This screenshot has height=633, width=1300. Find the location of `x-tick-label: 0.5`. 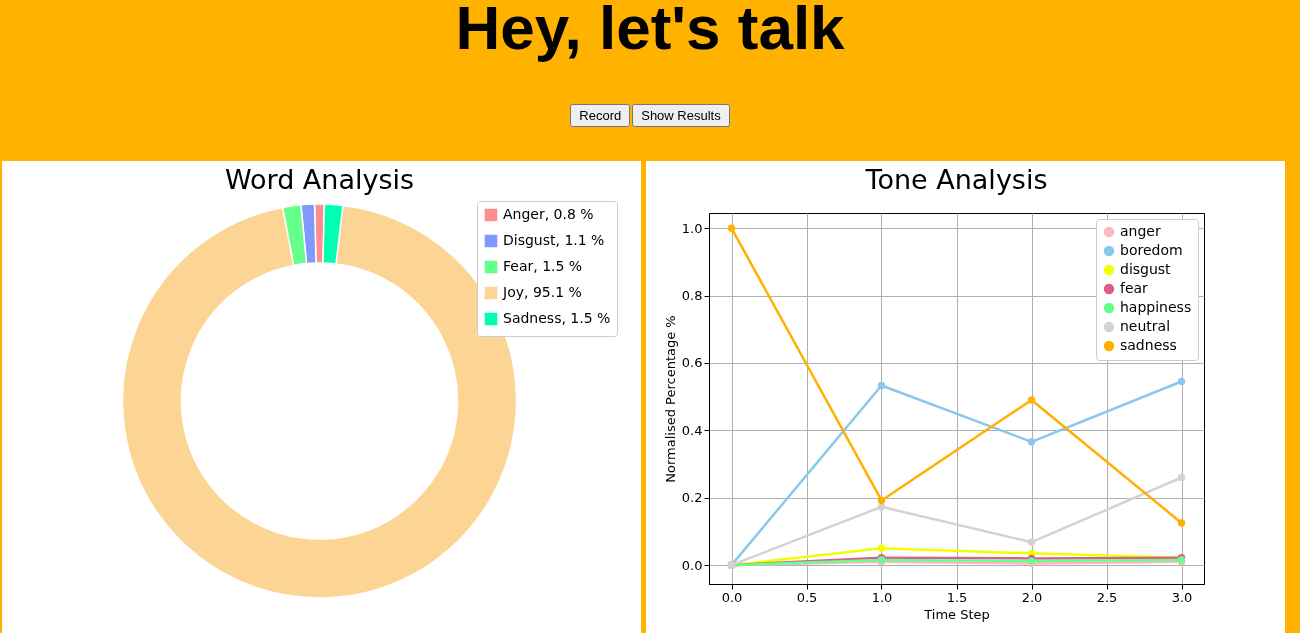

x-tick-label: 0.5 is located at coordinates (807, 597).